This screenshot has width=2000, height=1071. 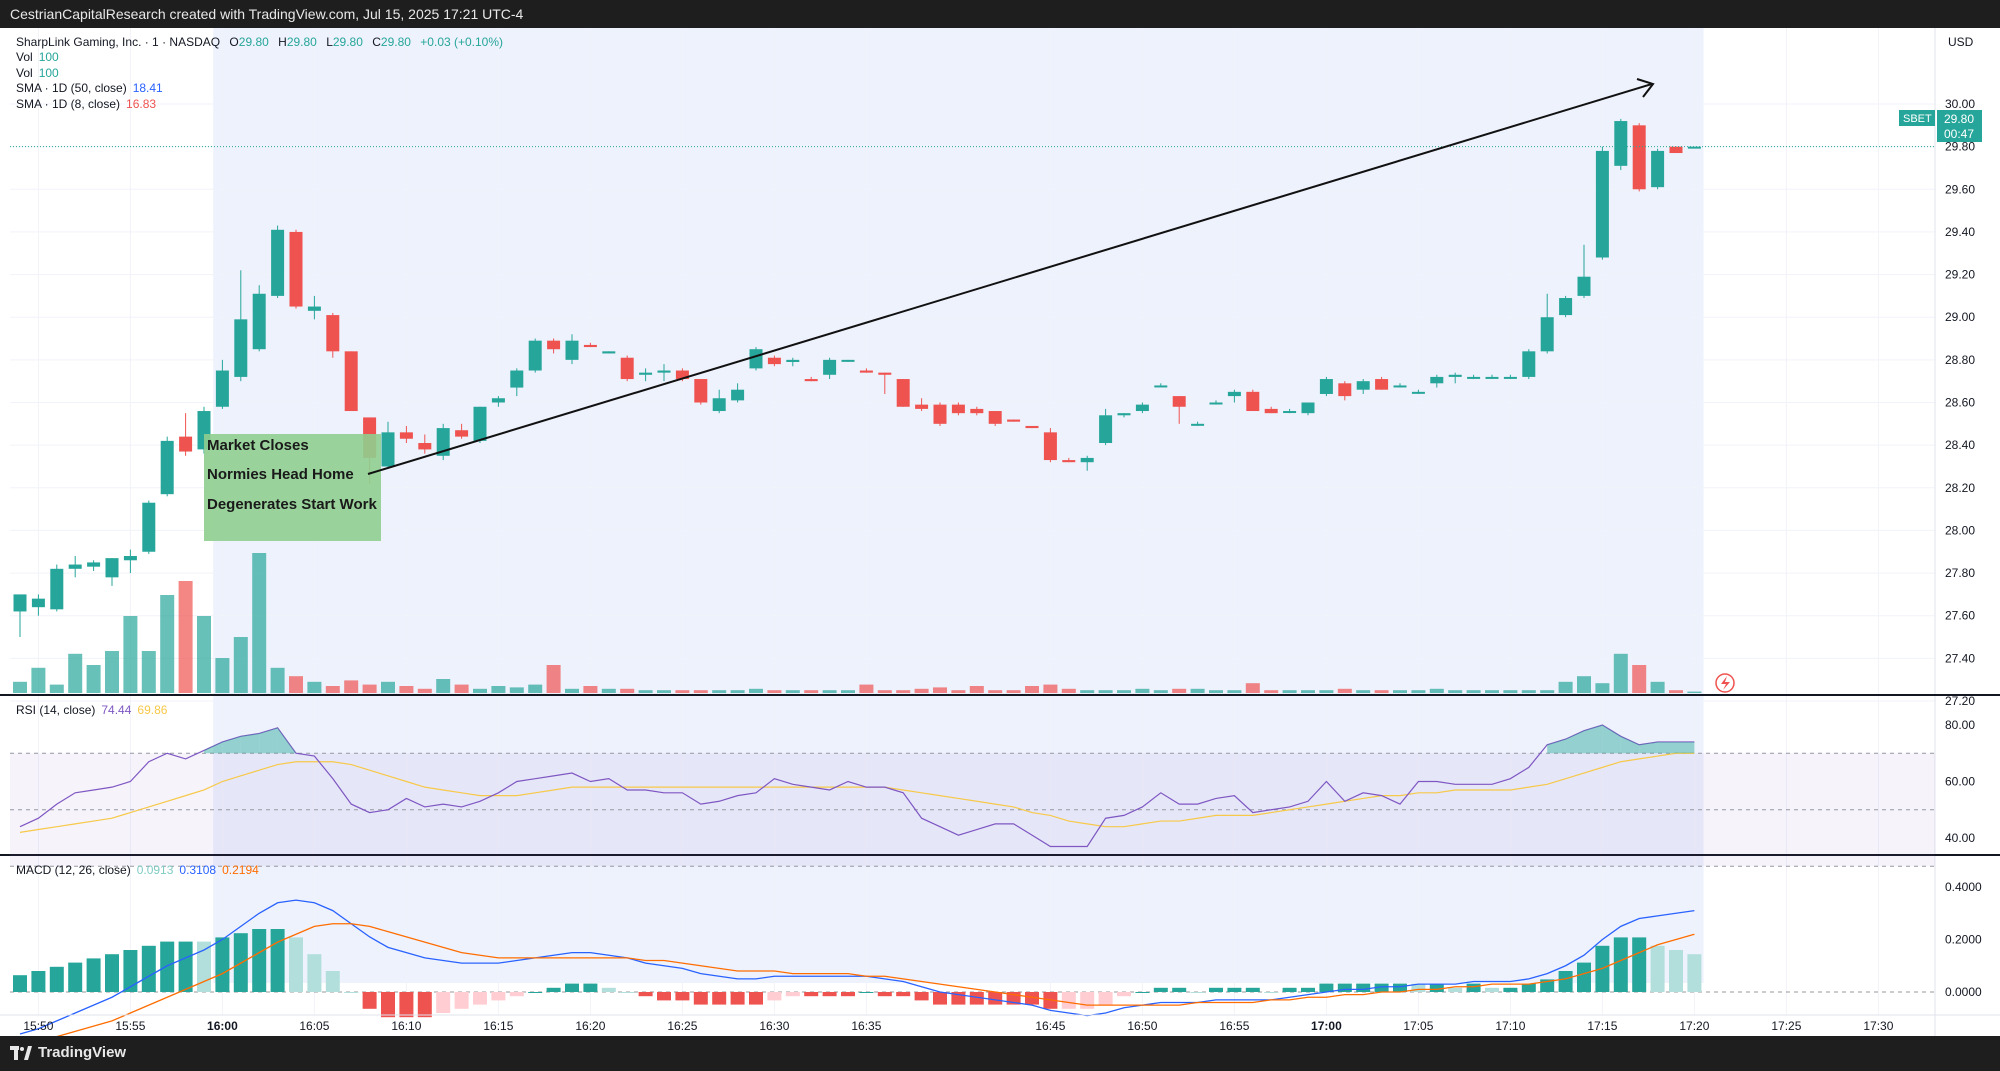 I want to click on legend-vol2-label: Vol, so click(x=24, y=73).